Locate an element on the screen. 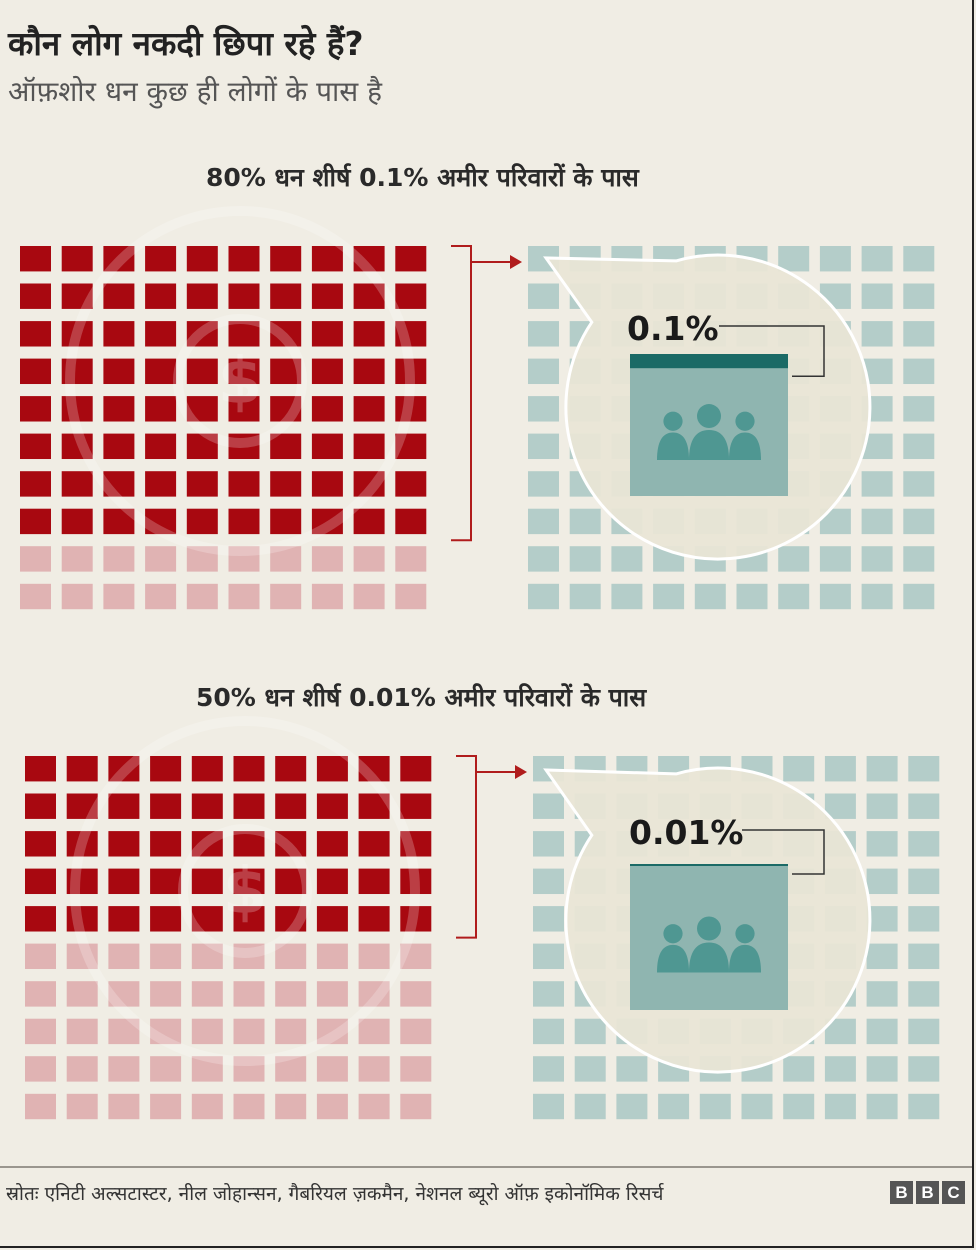 The width and height of the screenshot is (976, 1250). wealth-bracket is located at coordinates (466, 847).